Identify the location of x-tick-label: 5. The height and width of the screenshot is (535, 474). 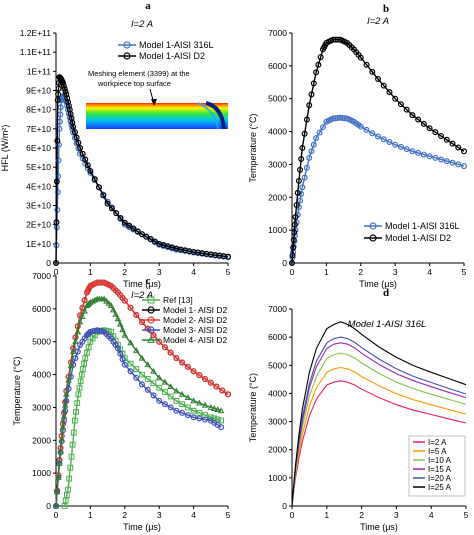
(464, 272).